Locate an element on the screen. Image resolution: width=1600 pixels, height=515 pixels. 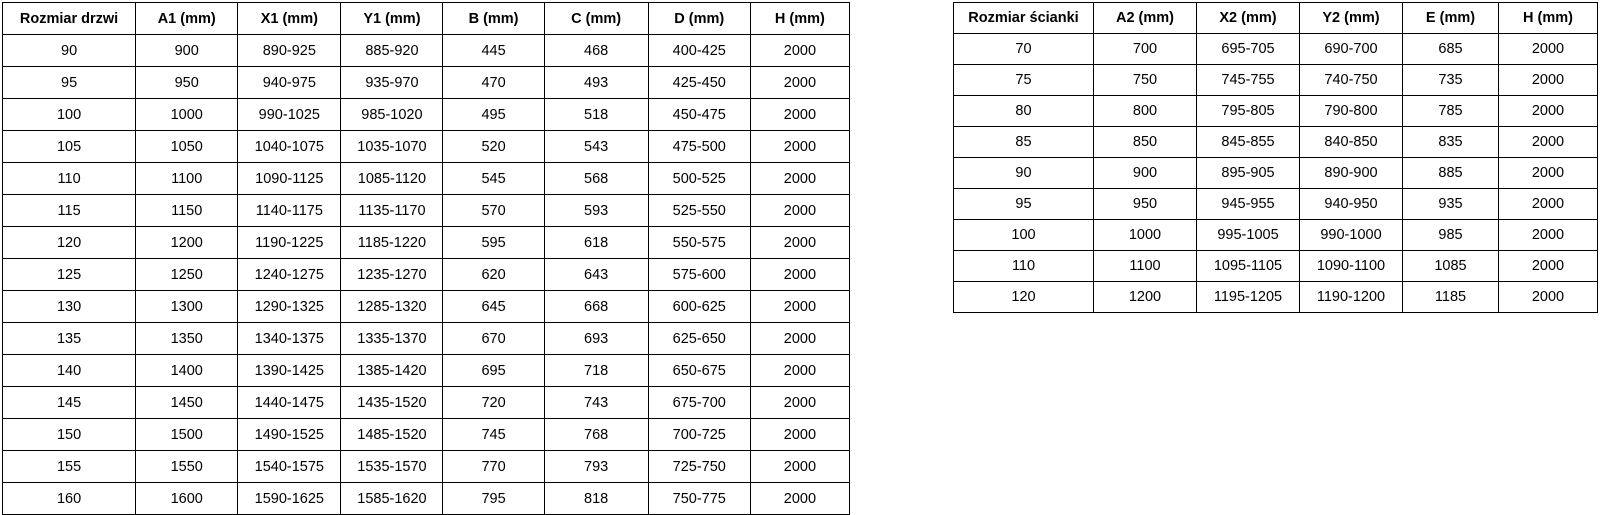
table-cell: 840-850 is located at coordinates (1351, 142).